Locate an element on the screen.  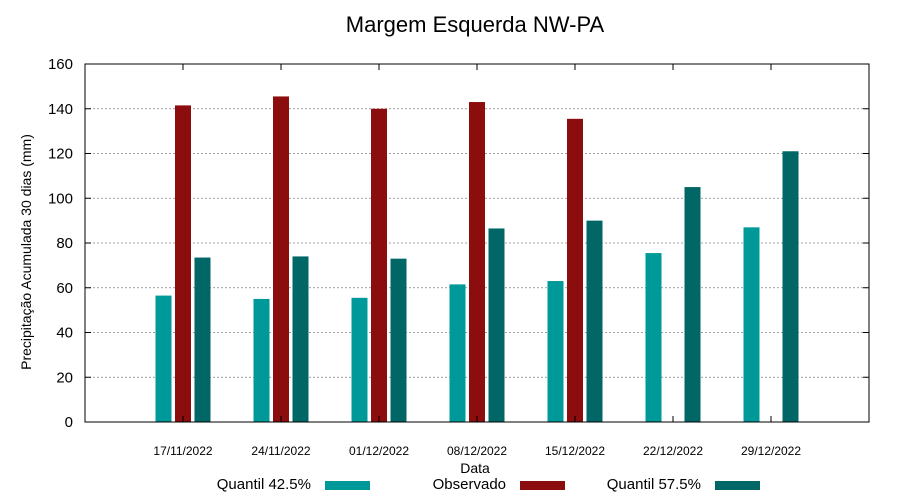
x-tick-label: 24/11/2022 is located at coordinates (280, 451).